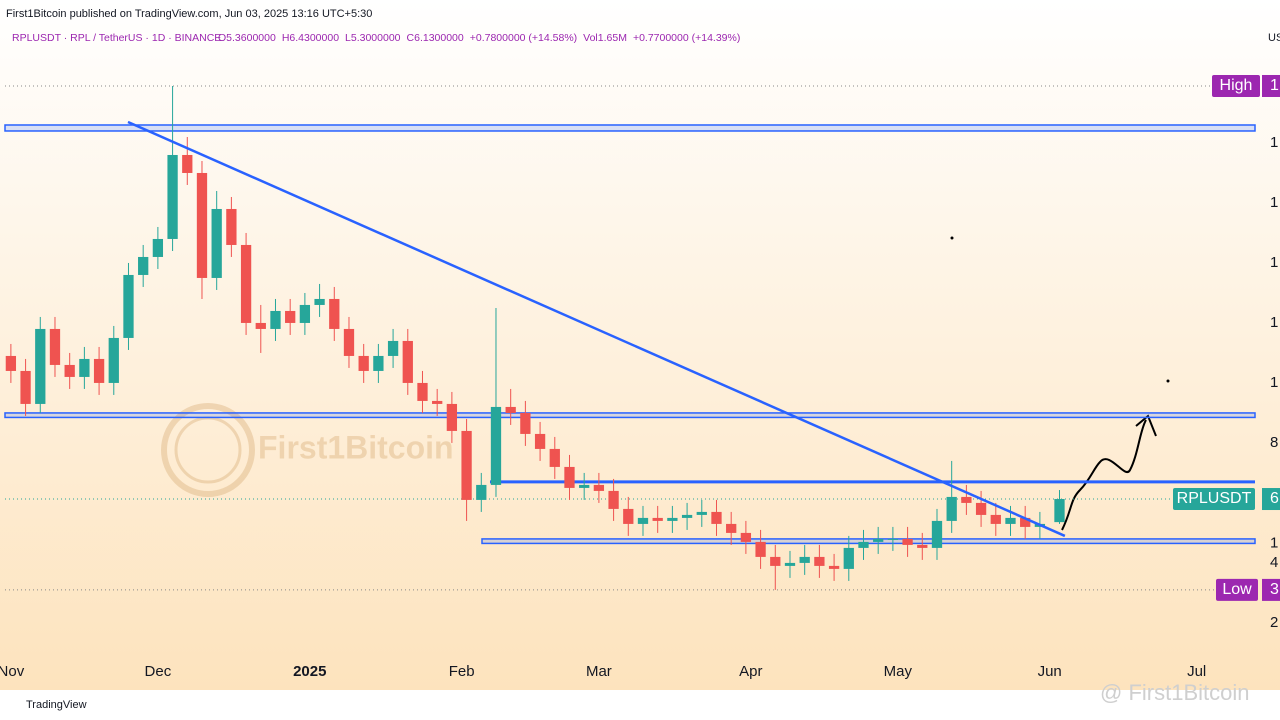 The image size is (1280, 720). Describe the element at coordinates (599, 671) in the screenshot. I see `x-tick-label: Mar` at that location.